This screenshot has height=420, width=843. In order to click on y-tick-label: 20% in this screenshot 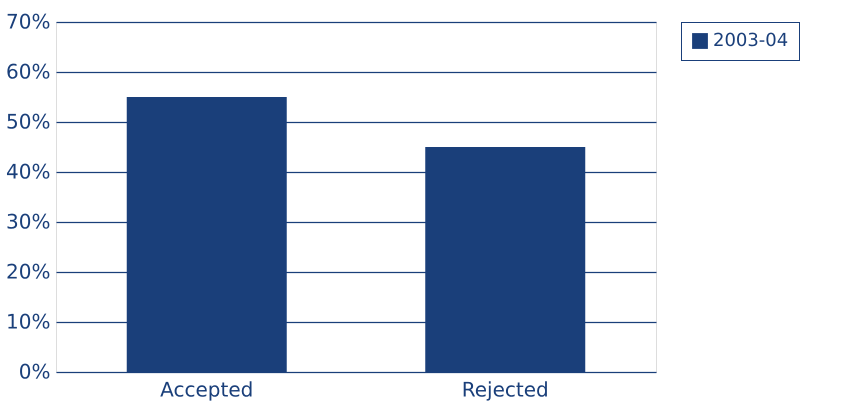, I will do `click(28, 272)`.